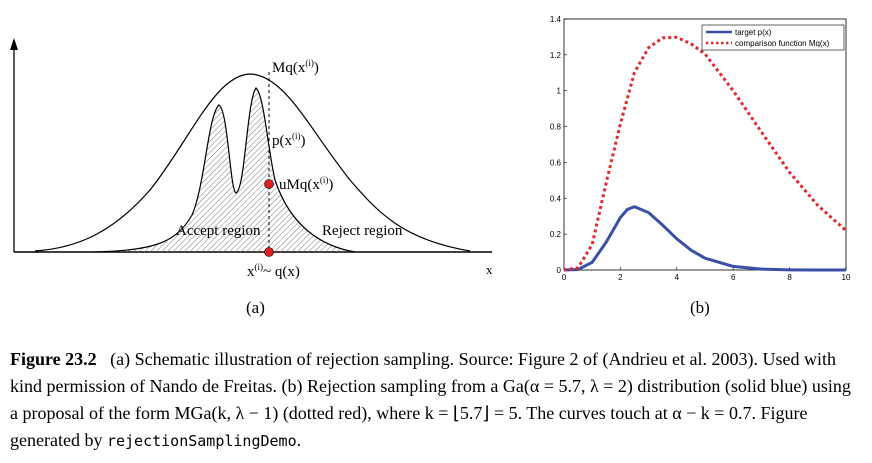 This screenshot has height=463, width=872. What do you see at coordinates (306, 184) in the screenshot?
I see `u-mq-label: uMq(x(i))` at bounding box center [306, 184].